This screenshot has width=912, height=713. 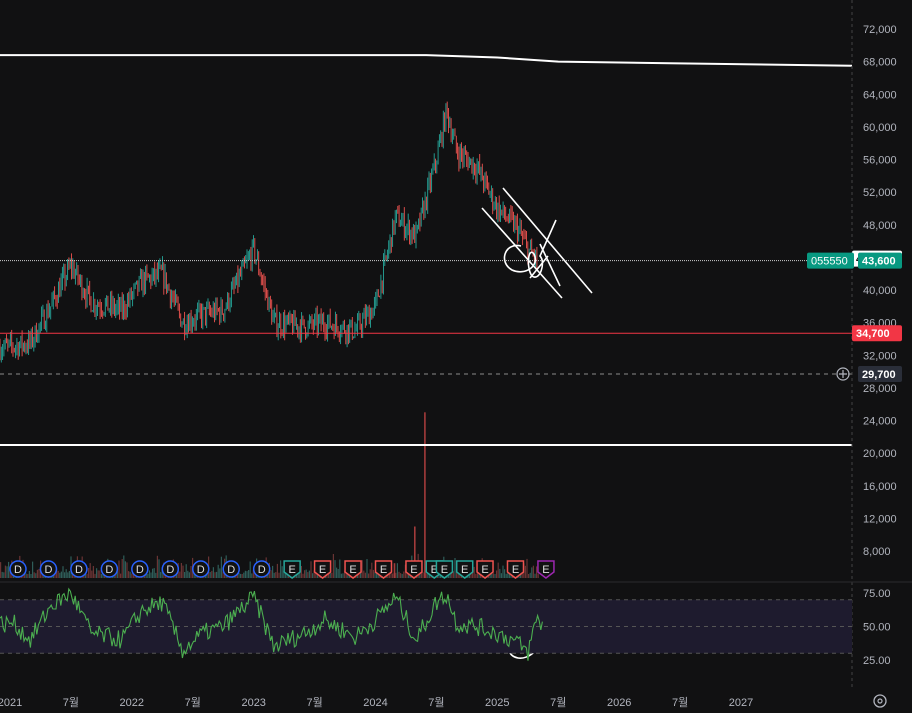 I want to click on settings-icon, so click(x=880, y=701).